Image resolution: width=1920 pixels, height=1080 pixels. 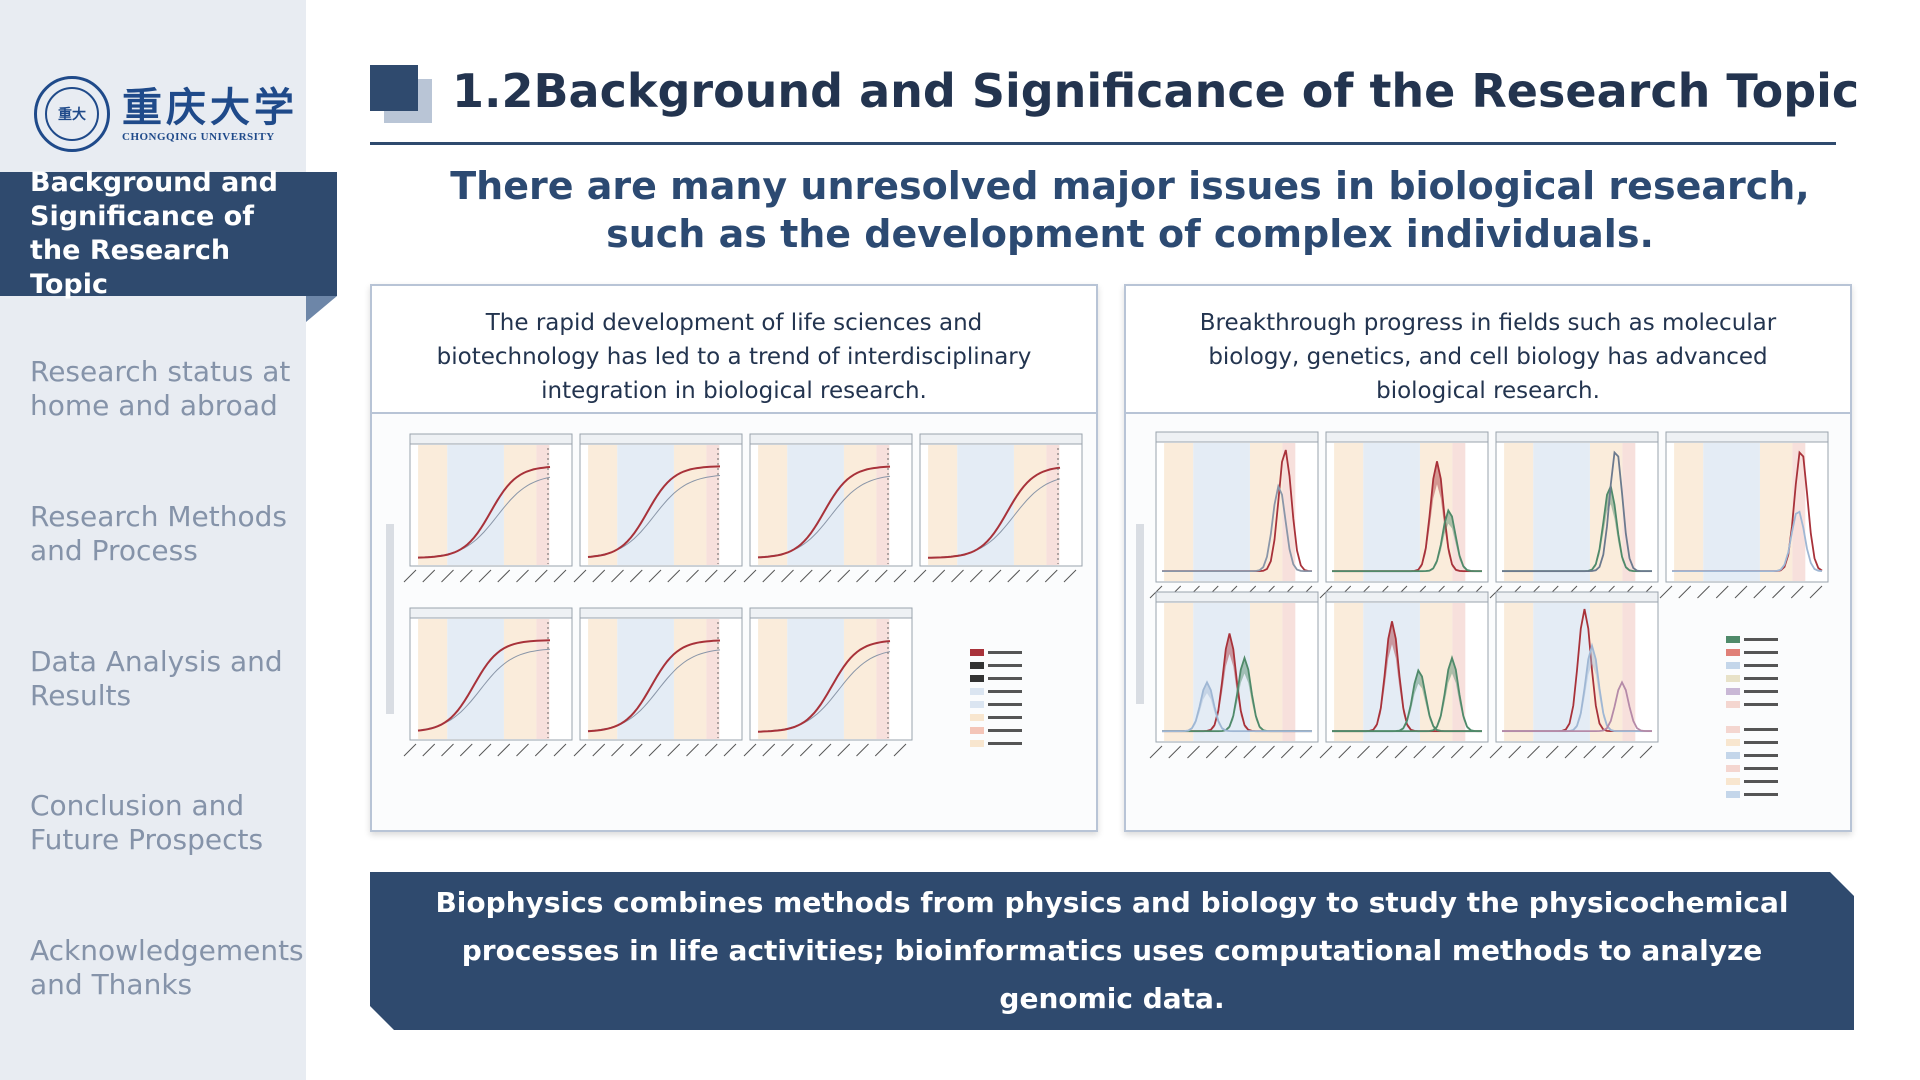 What do you see at coordinates (158, 533) in the screenshot?
I see `nav-item-research-methods: Research Methods and Process` at bounding box center [158, 533].